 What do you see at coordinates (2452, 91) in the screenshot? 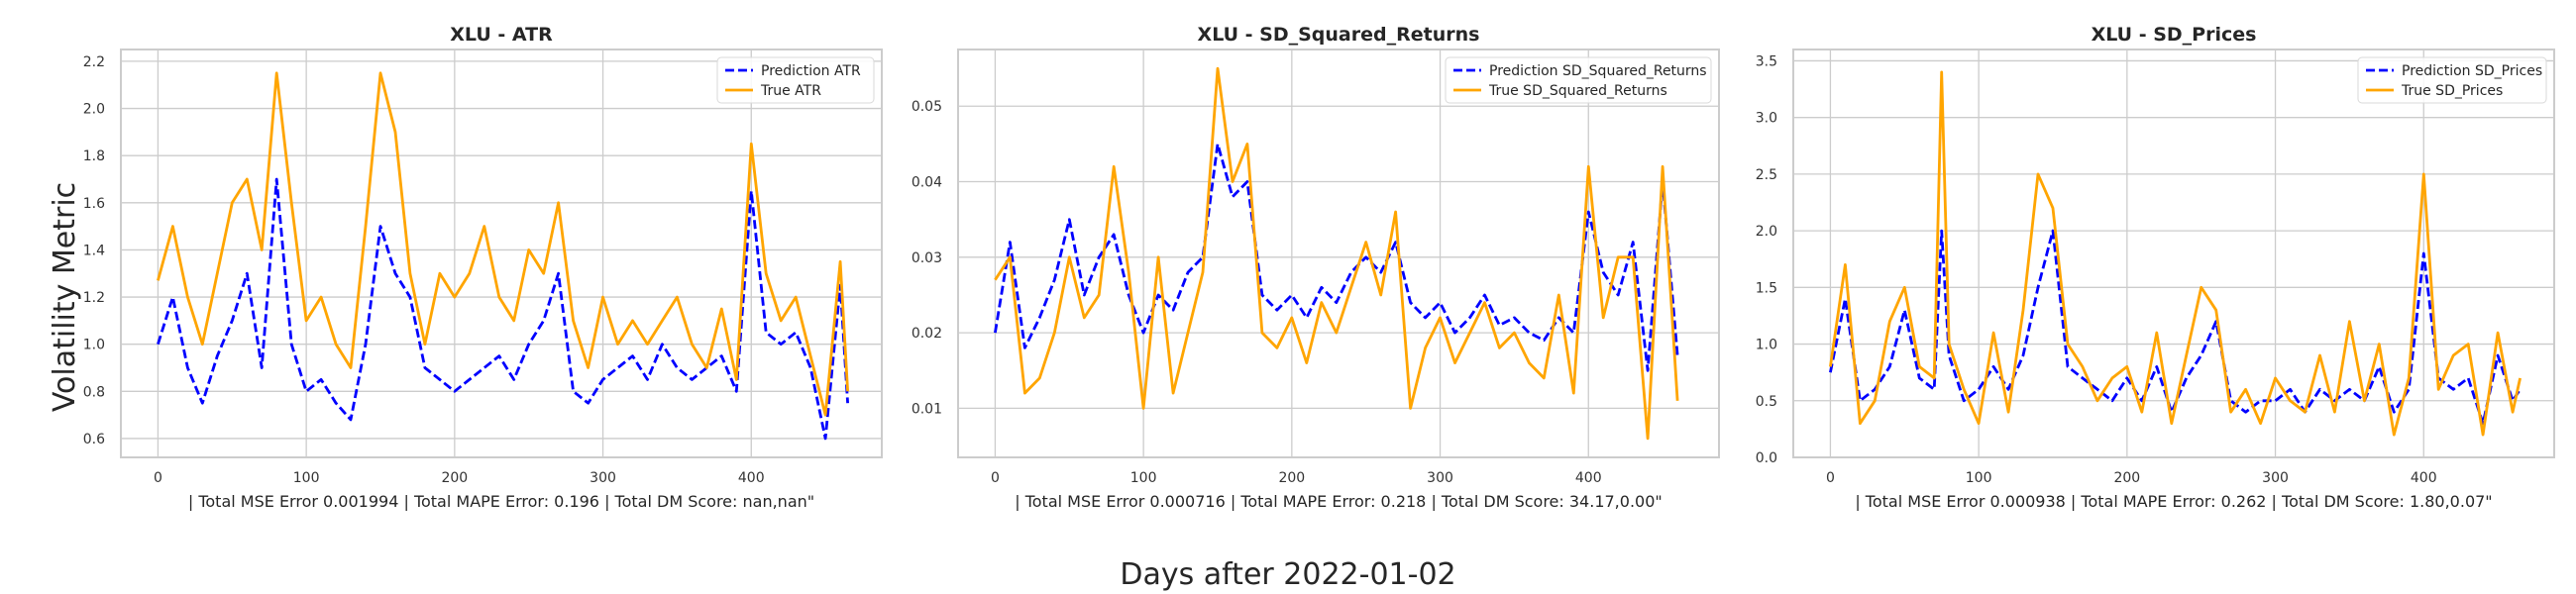
I see `legend-label: True SD_Prices` at bounding box center [2452, 91].